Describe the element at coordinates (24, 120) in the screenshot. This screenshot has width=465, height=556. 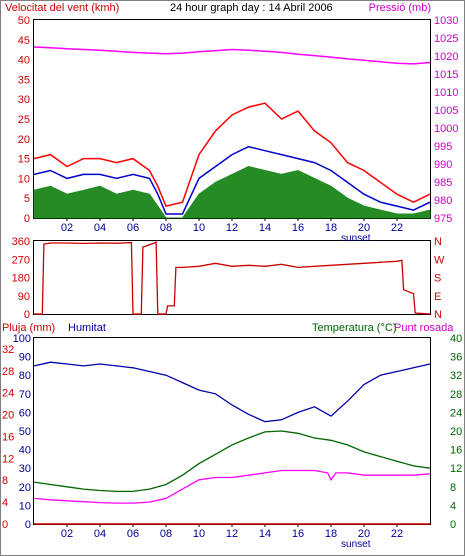
I see `wind-y-tick-label: 25` at that location.